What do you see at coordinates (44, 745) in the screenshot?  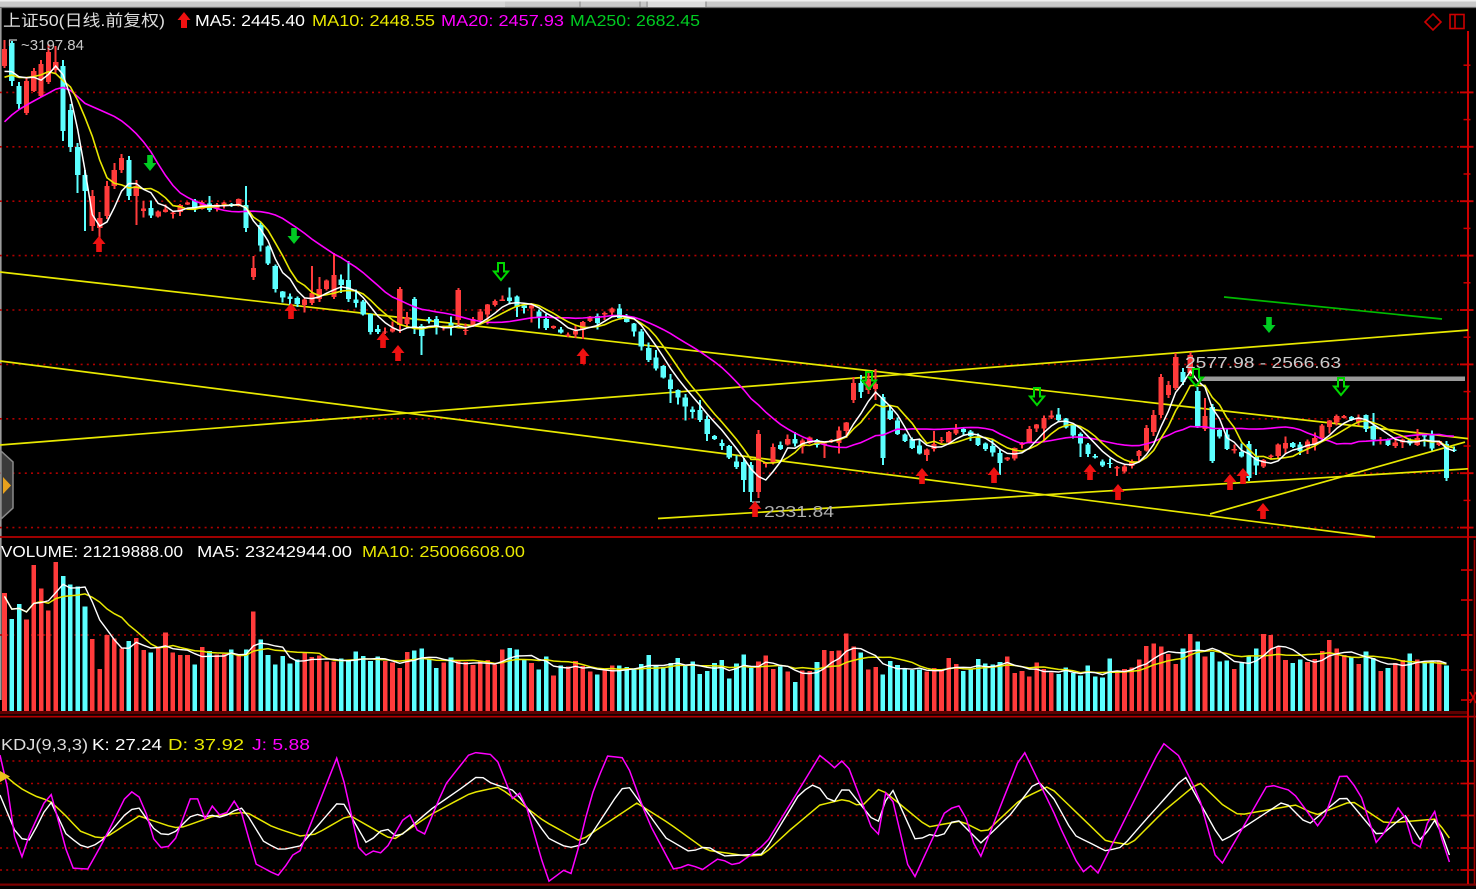 I see `svg-text: KDJ(9,3,3)` at bounding box center [44, 745].